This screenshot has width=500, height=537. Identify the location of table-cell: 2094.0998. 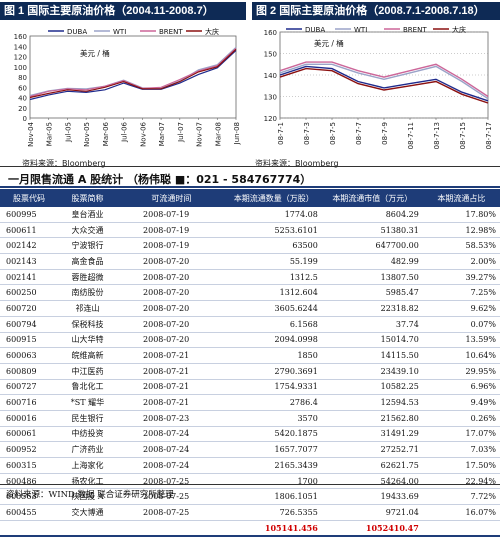
(273, 340).